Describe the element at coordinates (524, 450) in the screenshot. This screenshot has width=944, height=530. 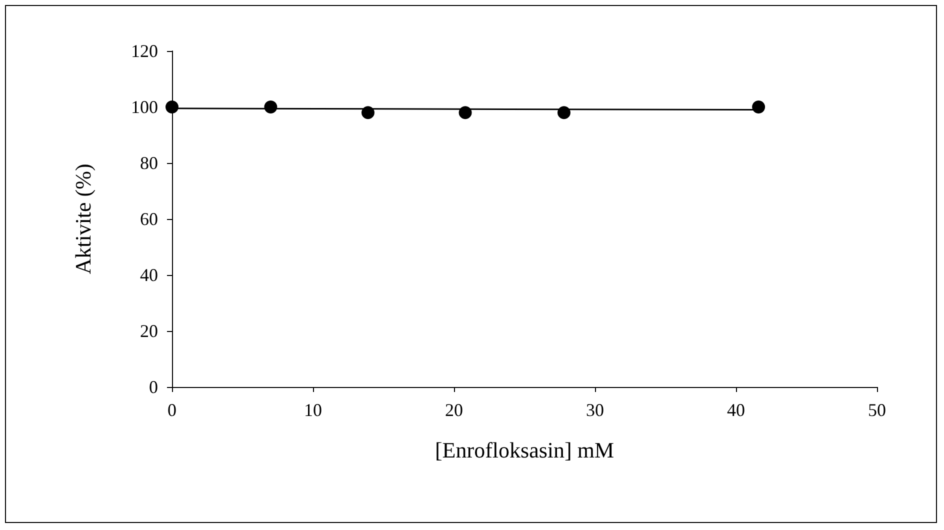
I see `x-axis-title: [Enrofloksasin] mM` at that location.